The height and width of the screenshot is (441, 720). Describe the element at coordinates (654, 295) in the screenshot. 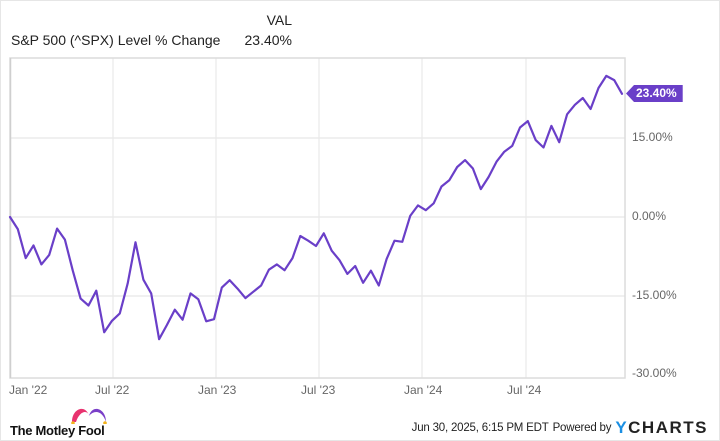

I see `y-tick-minus15: -15.00%` at that location.